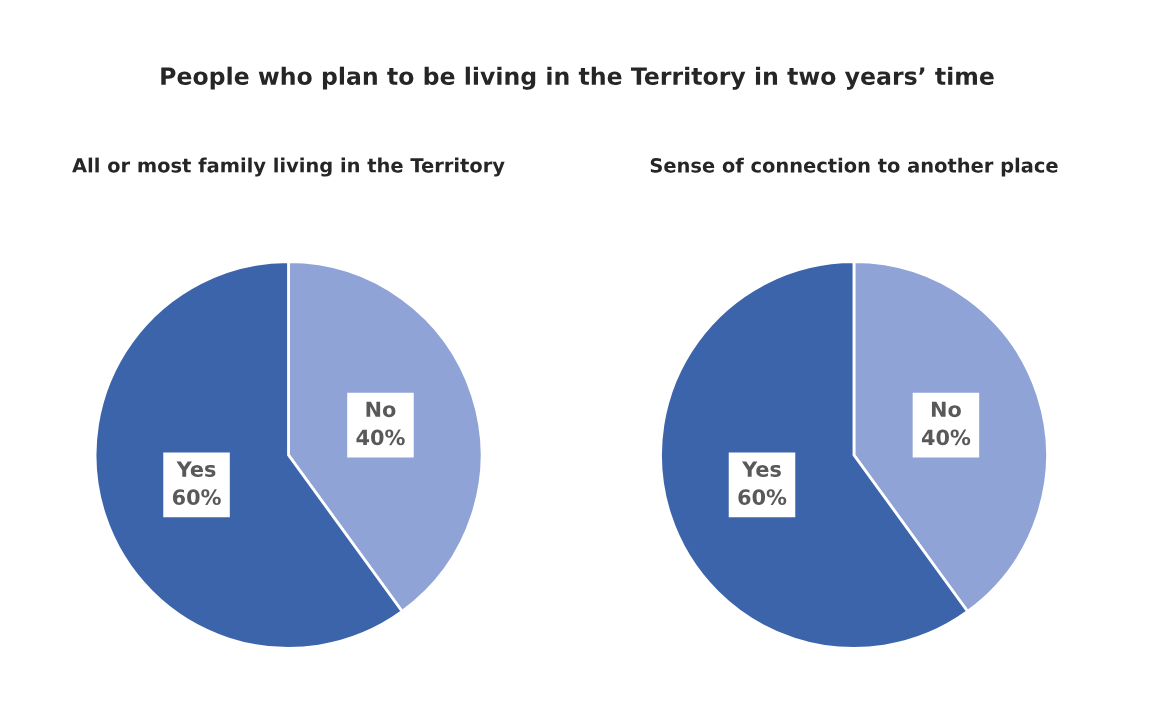 This screenshot has width=1154, height=711. I want to click on chart-subtitle: All or most family living in the Territory, so click(288, 167).